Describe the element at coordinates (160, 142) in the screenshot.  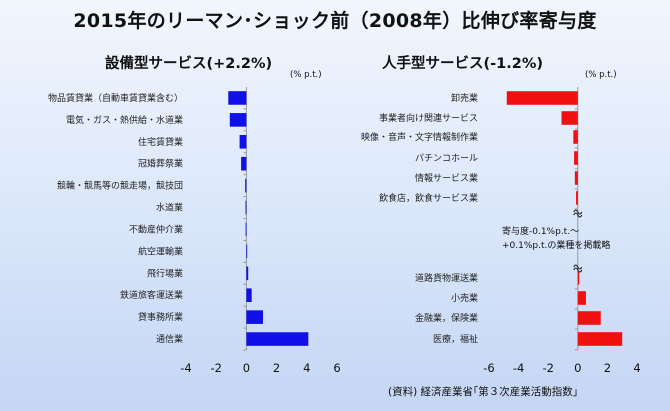
I see `left-category-label-2: 住宅賃貸業` at that location.